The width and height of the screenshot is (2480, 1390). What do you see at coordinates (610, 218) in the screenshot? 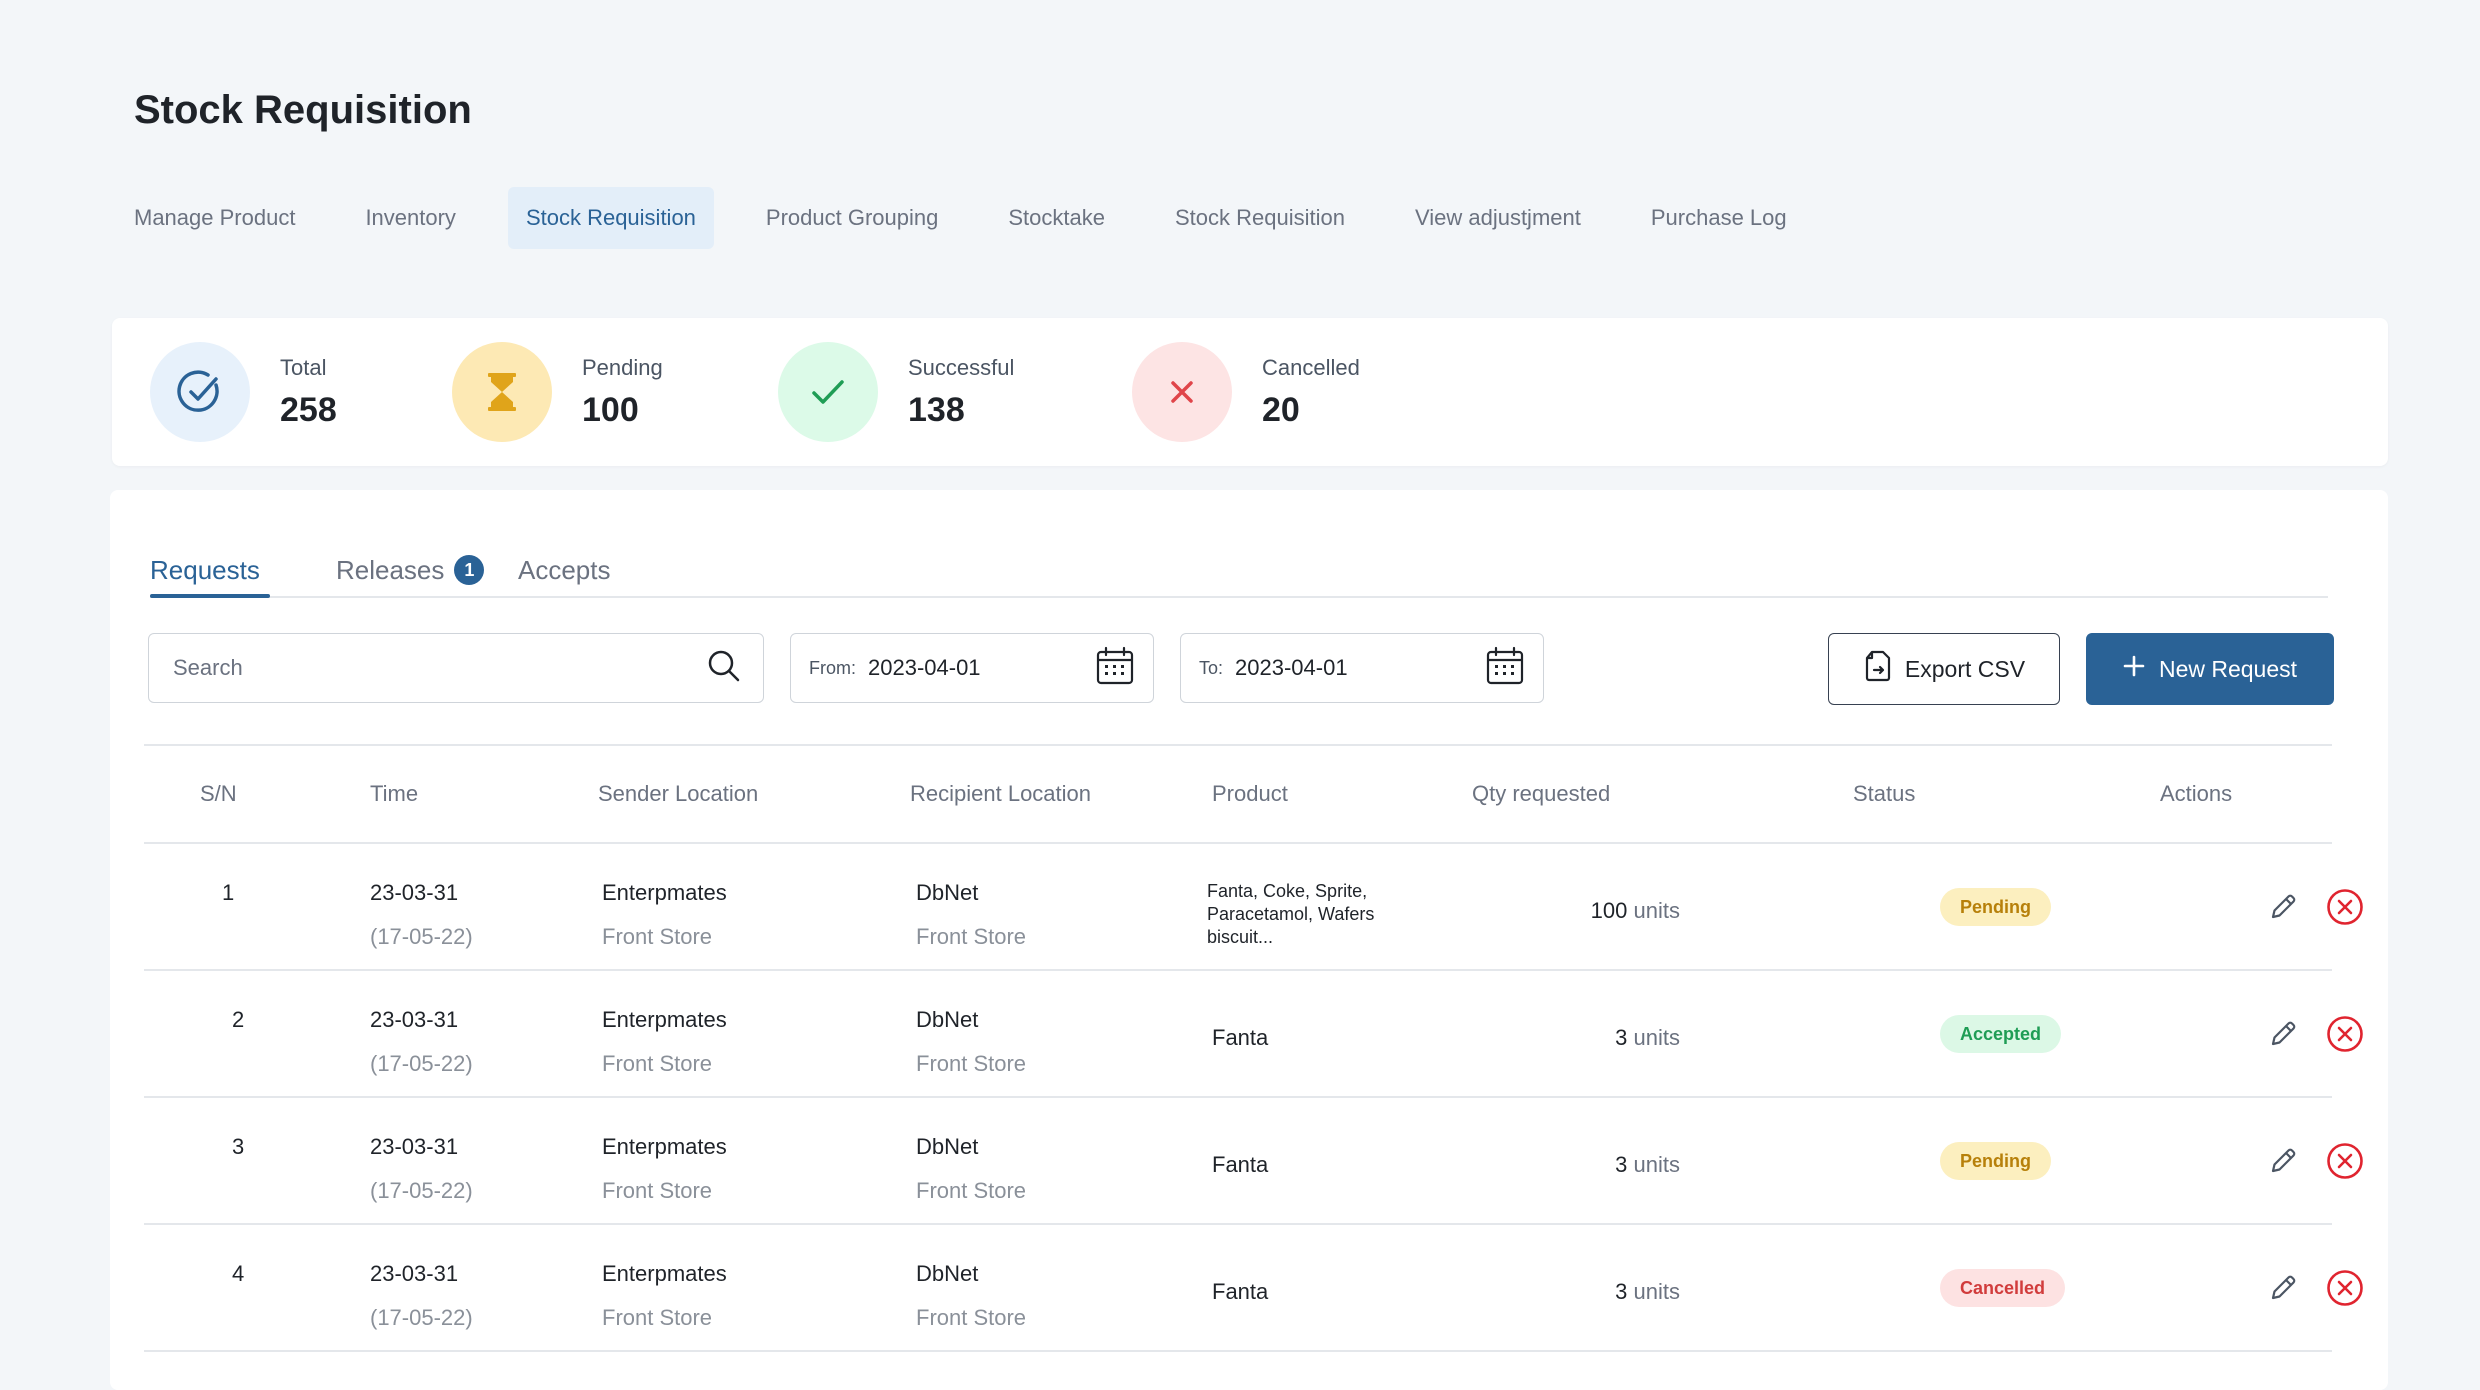
I see `nav-tab-stock-requisition: Stock Requisition` at bounding box center [610, 218].